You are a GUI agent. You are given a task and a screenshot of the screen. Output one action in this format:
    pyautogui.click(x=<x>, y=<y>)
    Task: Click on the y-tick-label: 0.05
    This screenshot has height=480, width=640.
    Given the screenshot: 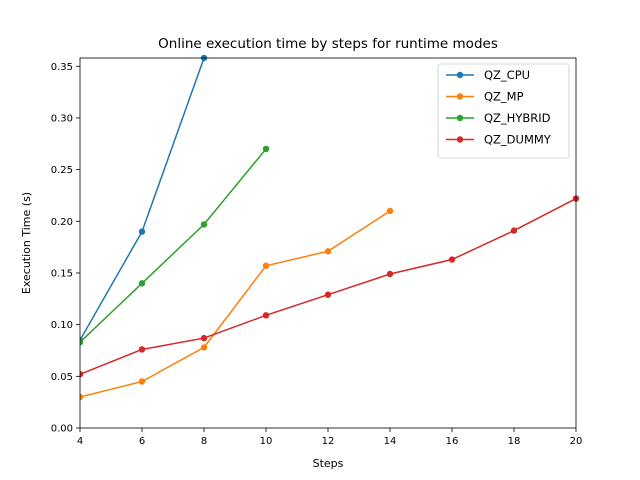 What is the action you would take?
    pyautogui.click(x=62, y=377)
    